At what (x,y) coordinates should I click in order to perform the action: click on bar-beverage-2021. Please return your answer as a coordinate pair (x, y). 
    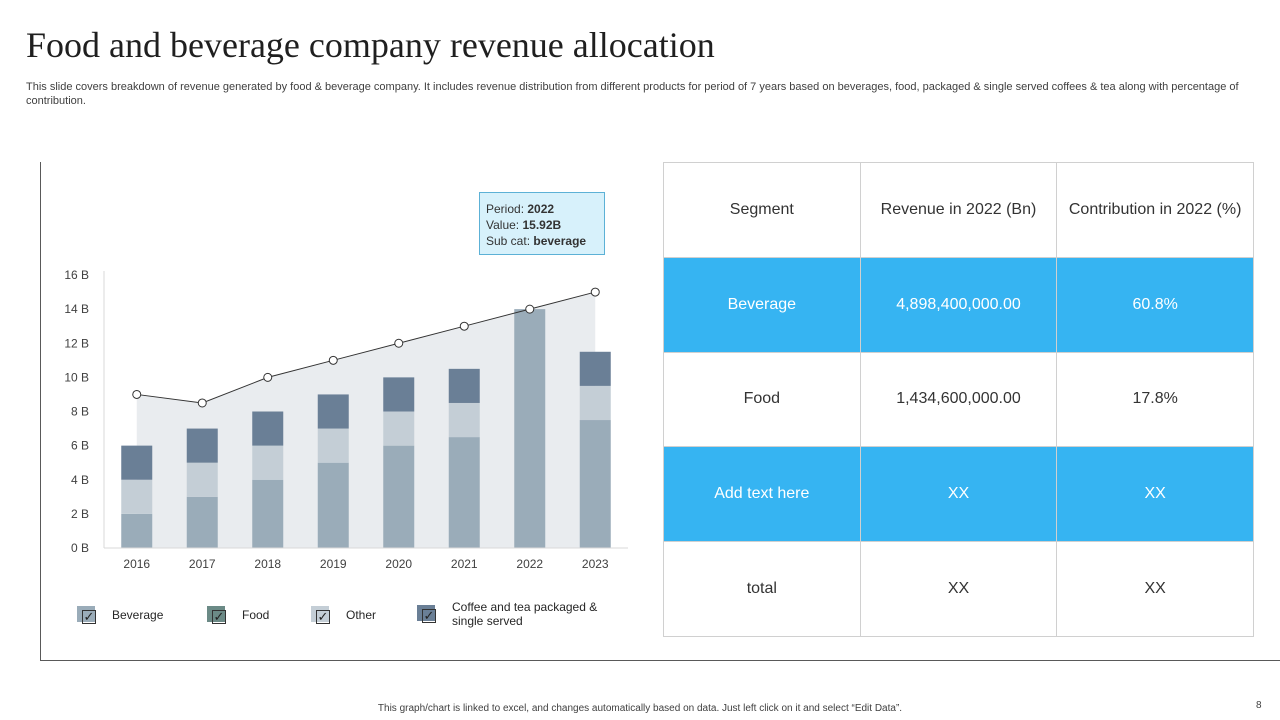
    Looking at the image, I should click on (464, 492).